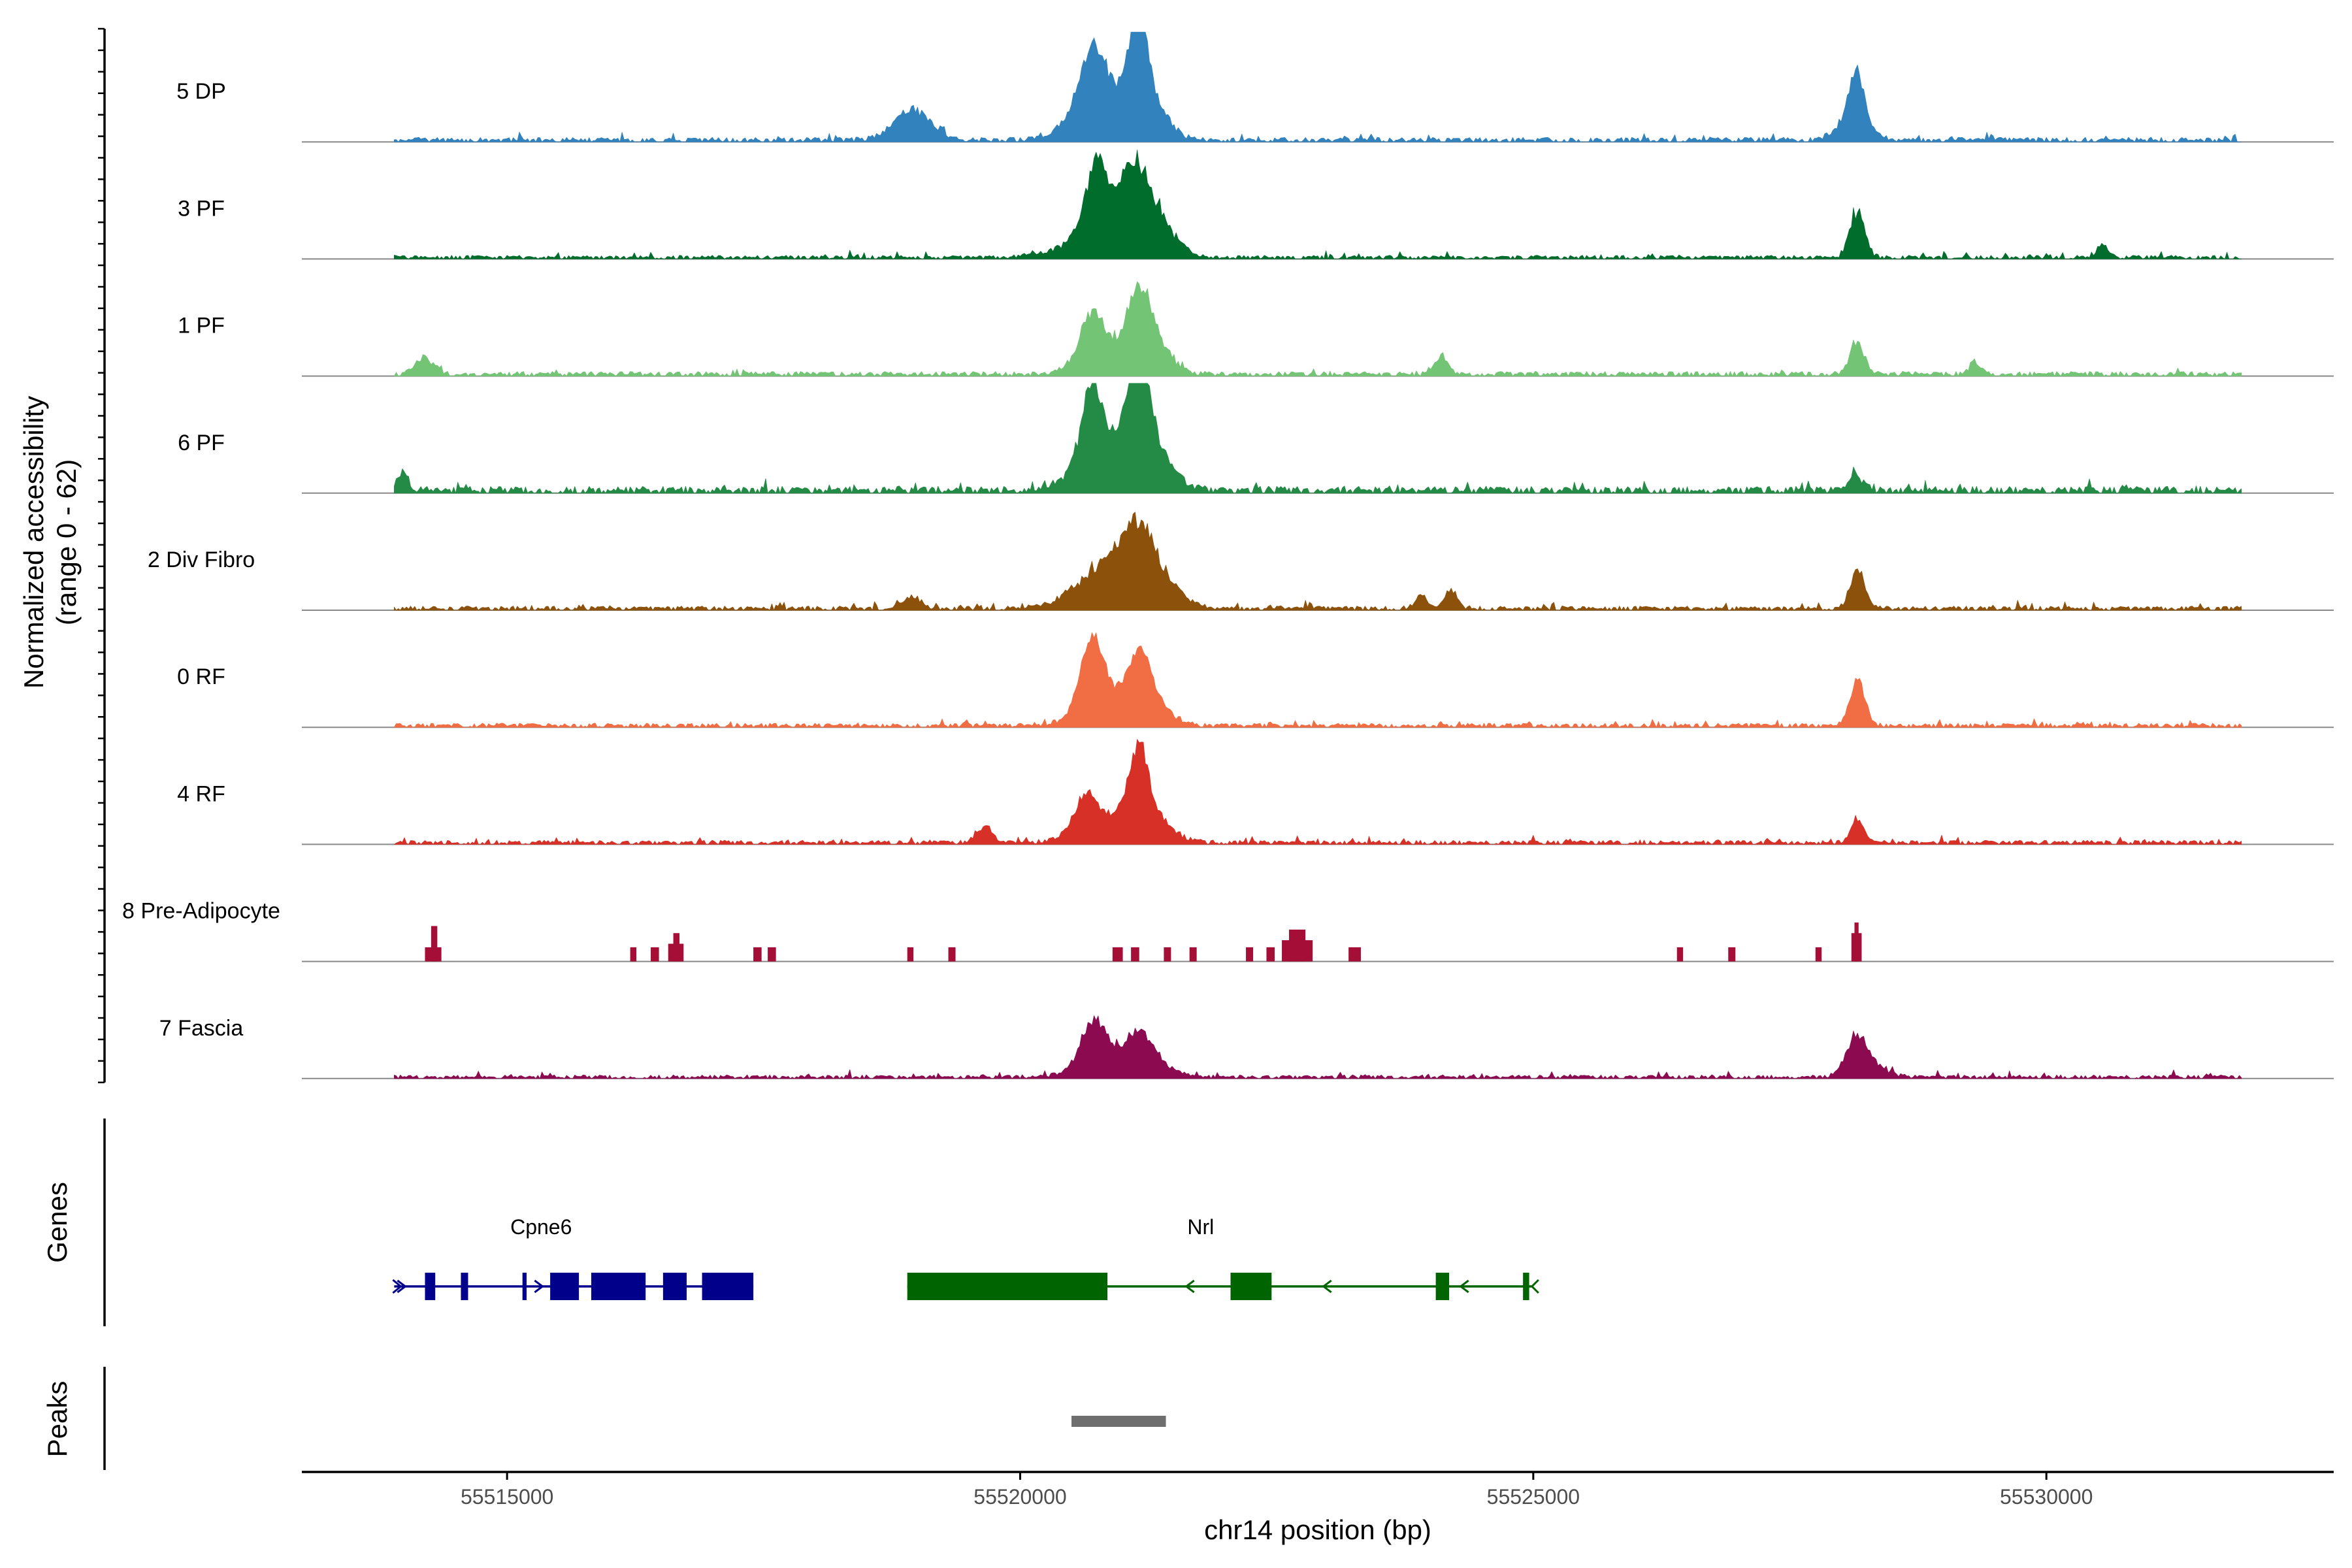 Image resolution: width=2352 pixels, height=1568 pixels. I want to click on gene-label: Cpne6, so click(541, 1227).